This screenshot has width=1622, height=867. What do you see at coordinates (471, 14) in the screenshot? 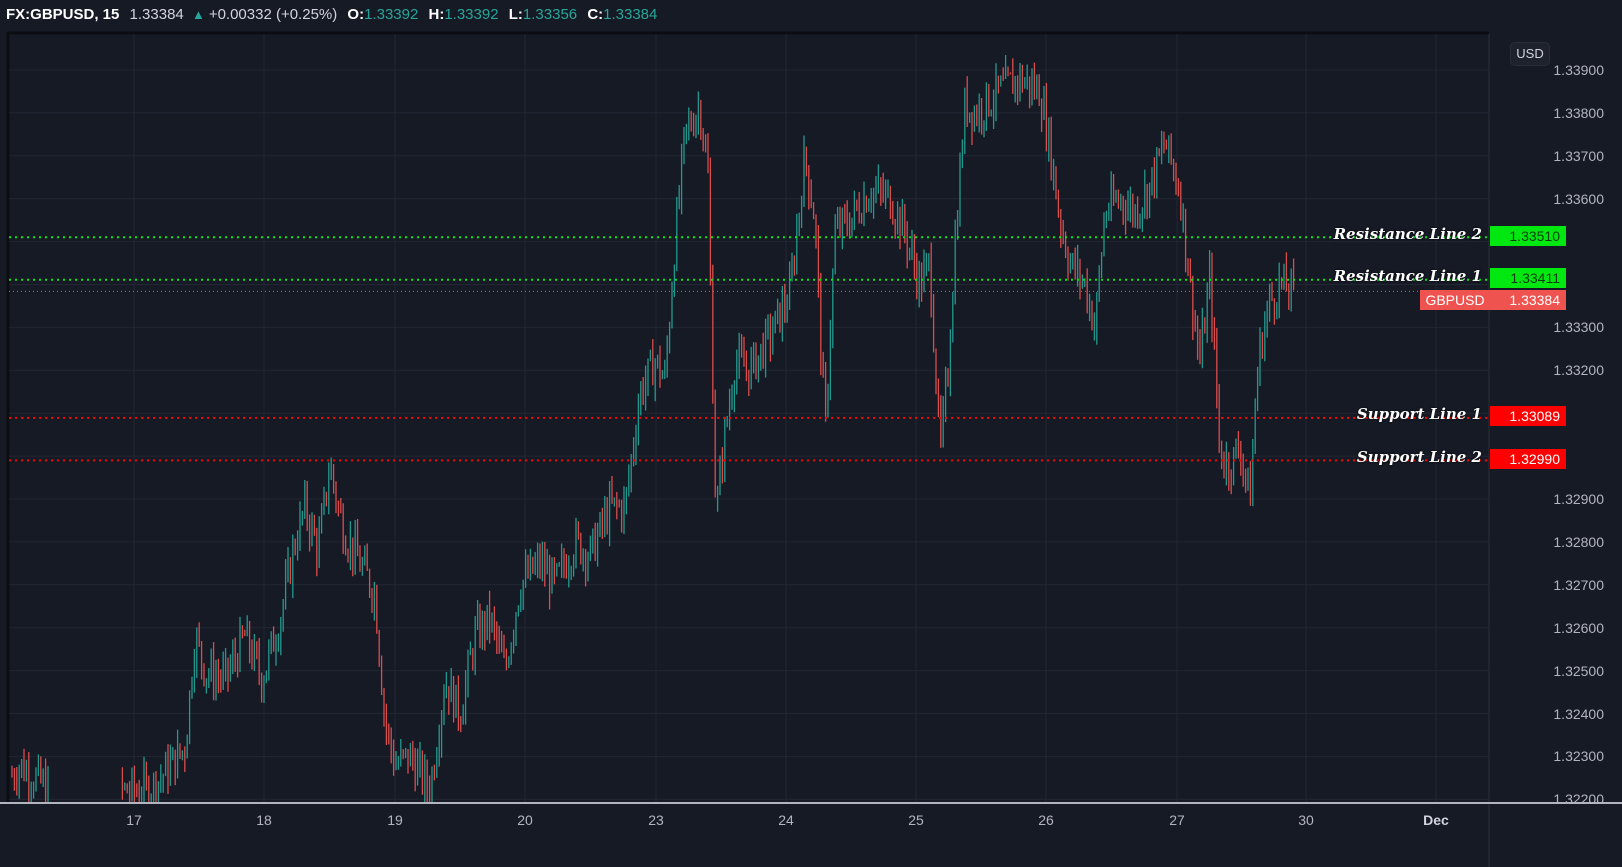
I see `high-value: 1.33392` at bounding box center [471, 14].